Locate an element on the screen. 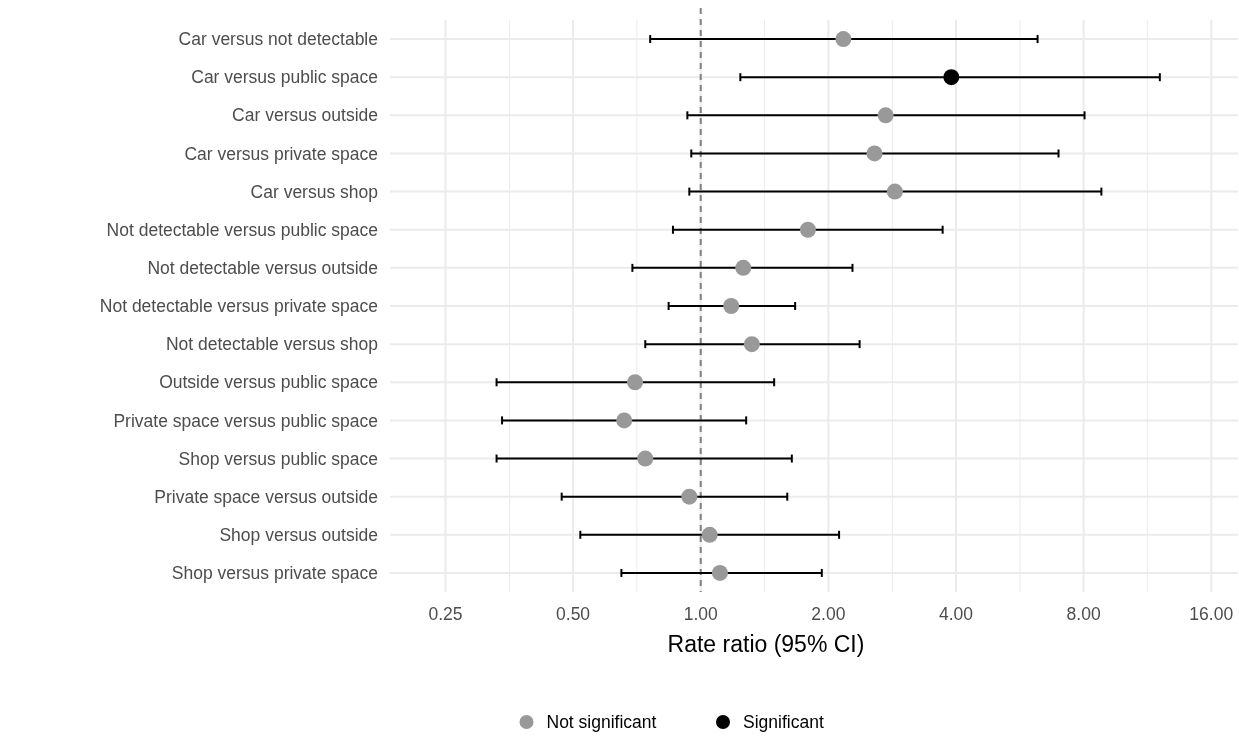 This screenshot has height=740, width=1239. y-tick-label: Not detectable versus private space is located at coordinates (238, 306).